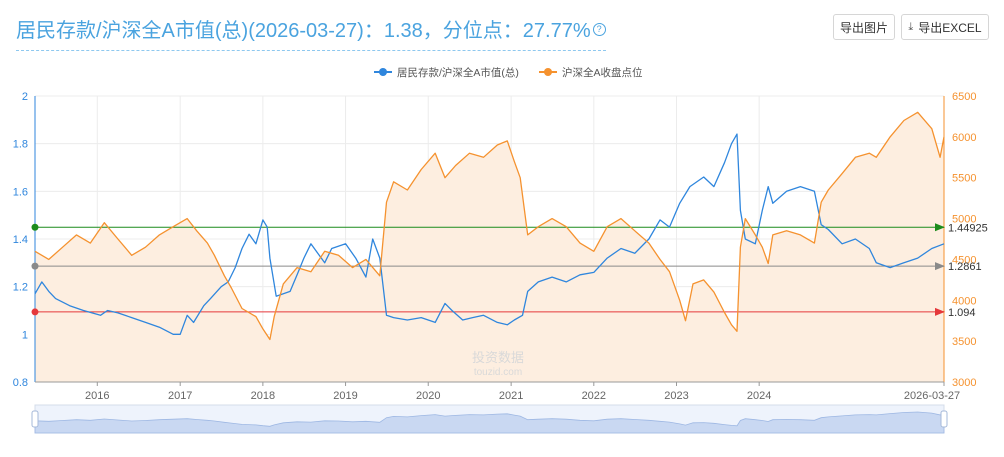 The height and width of the screenshot is (457, 1004). I want to click on x-tick-label: 2016, so click(97, 396).